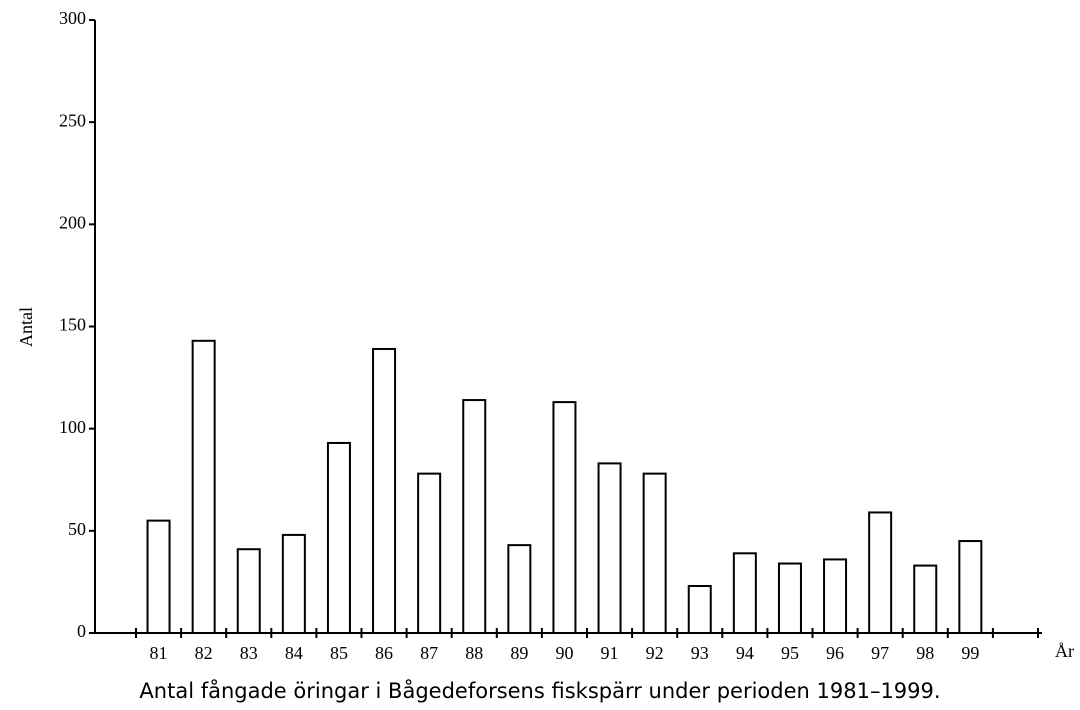  I want to click on x-tick-label: 82, so click(204, 653).